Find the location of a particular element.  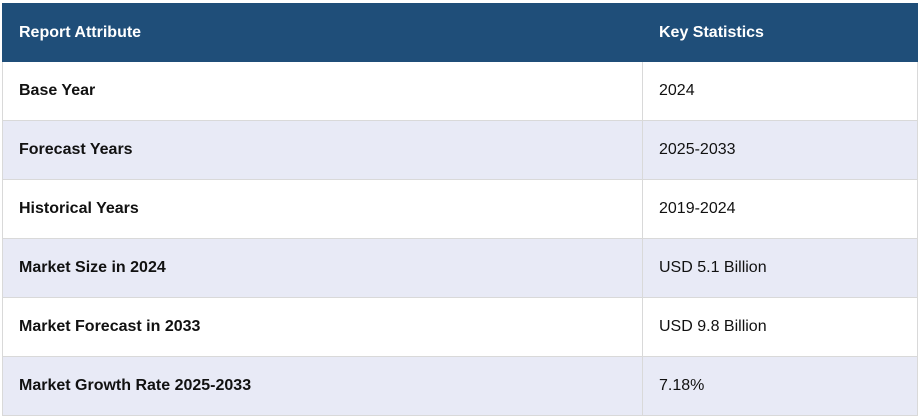

attribute-cell: Market Growth Rate 2025-2033 is located at coordinates (322, 386).